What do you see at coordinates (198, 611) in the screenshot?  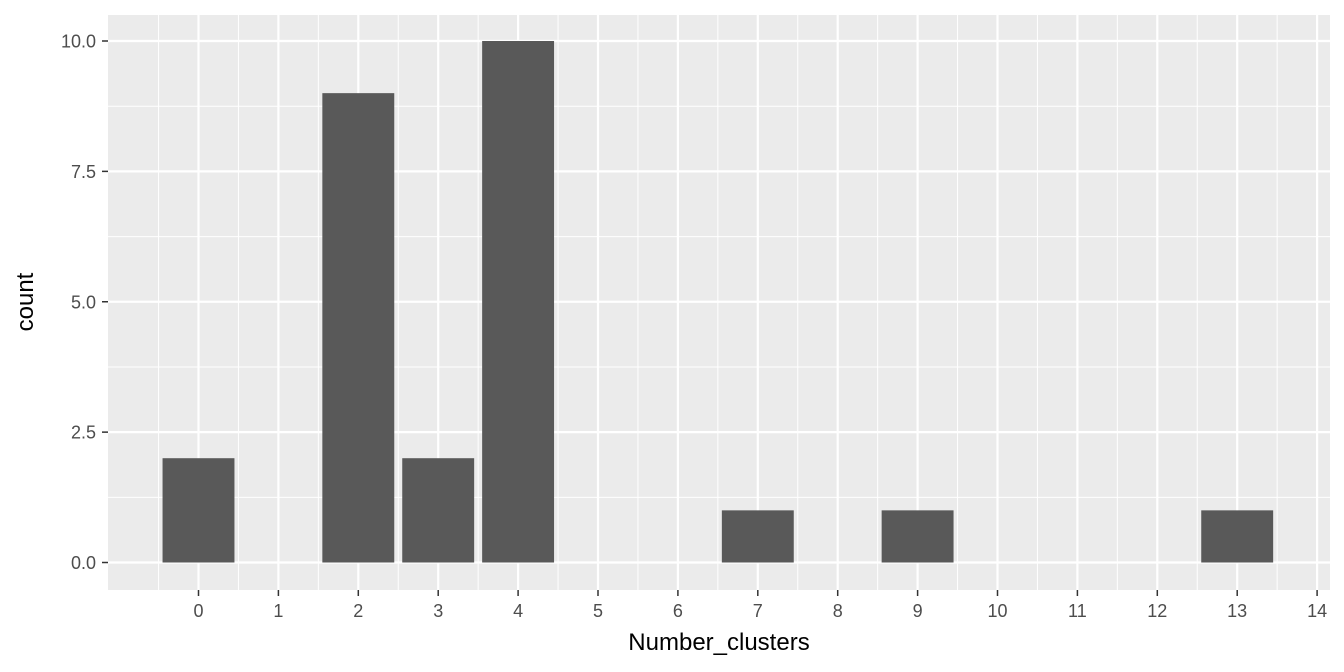 I see `x-tick-label: 0` at bounding box center [198, 611].